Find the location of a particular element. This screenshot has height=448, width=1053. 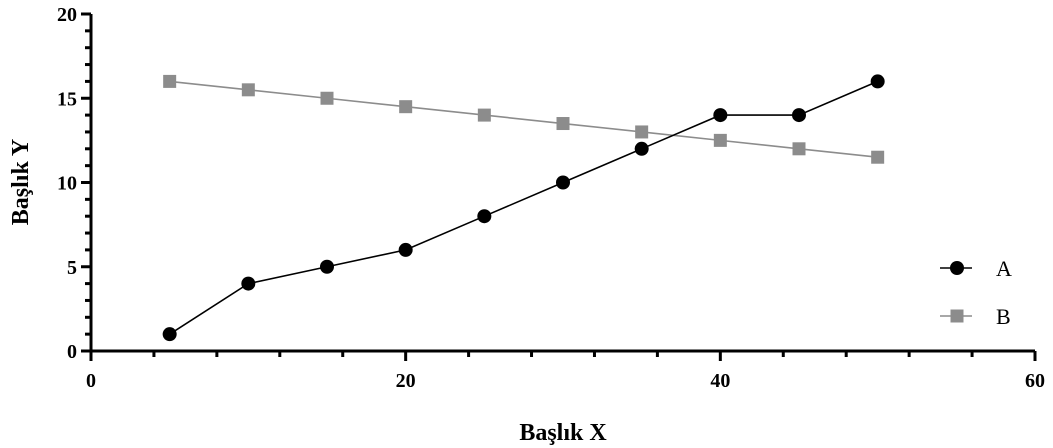

y-tick-label: 5 is located at coordinates (72, 268).